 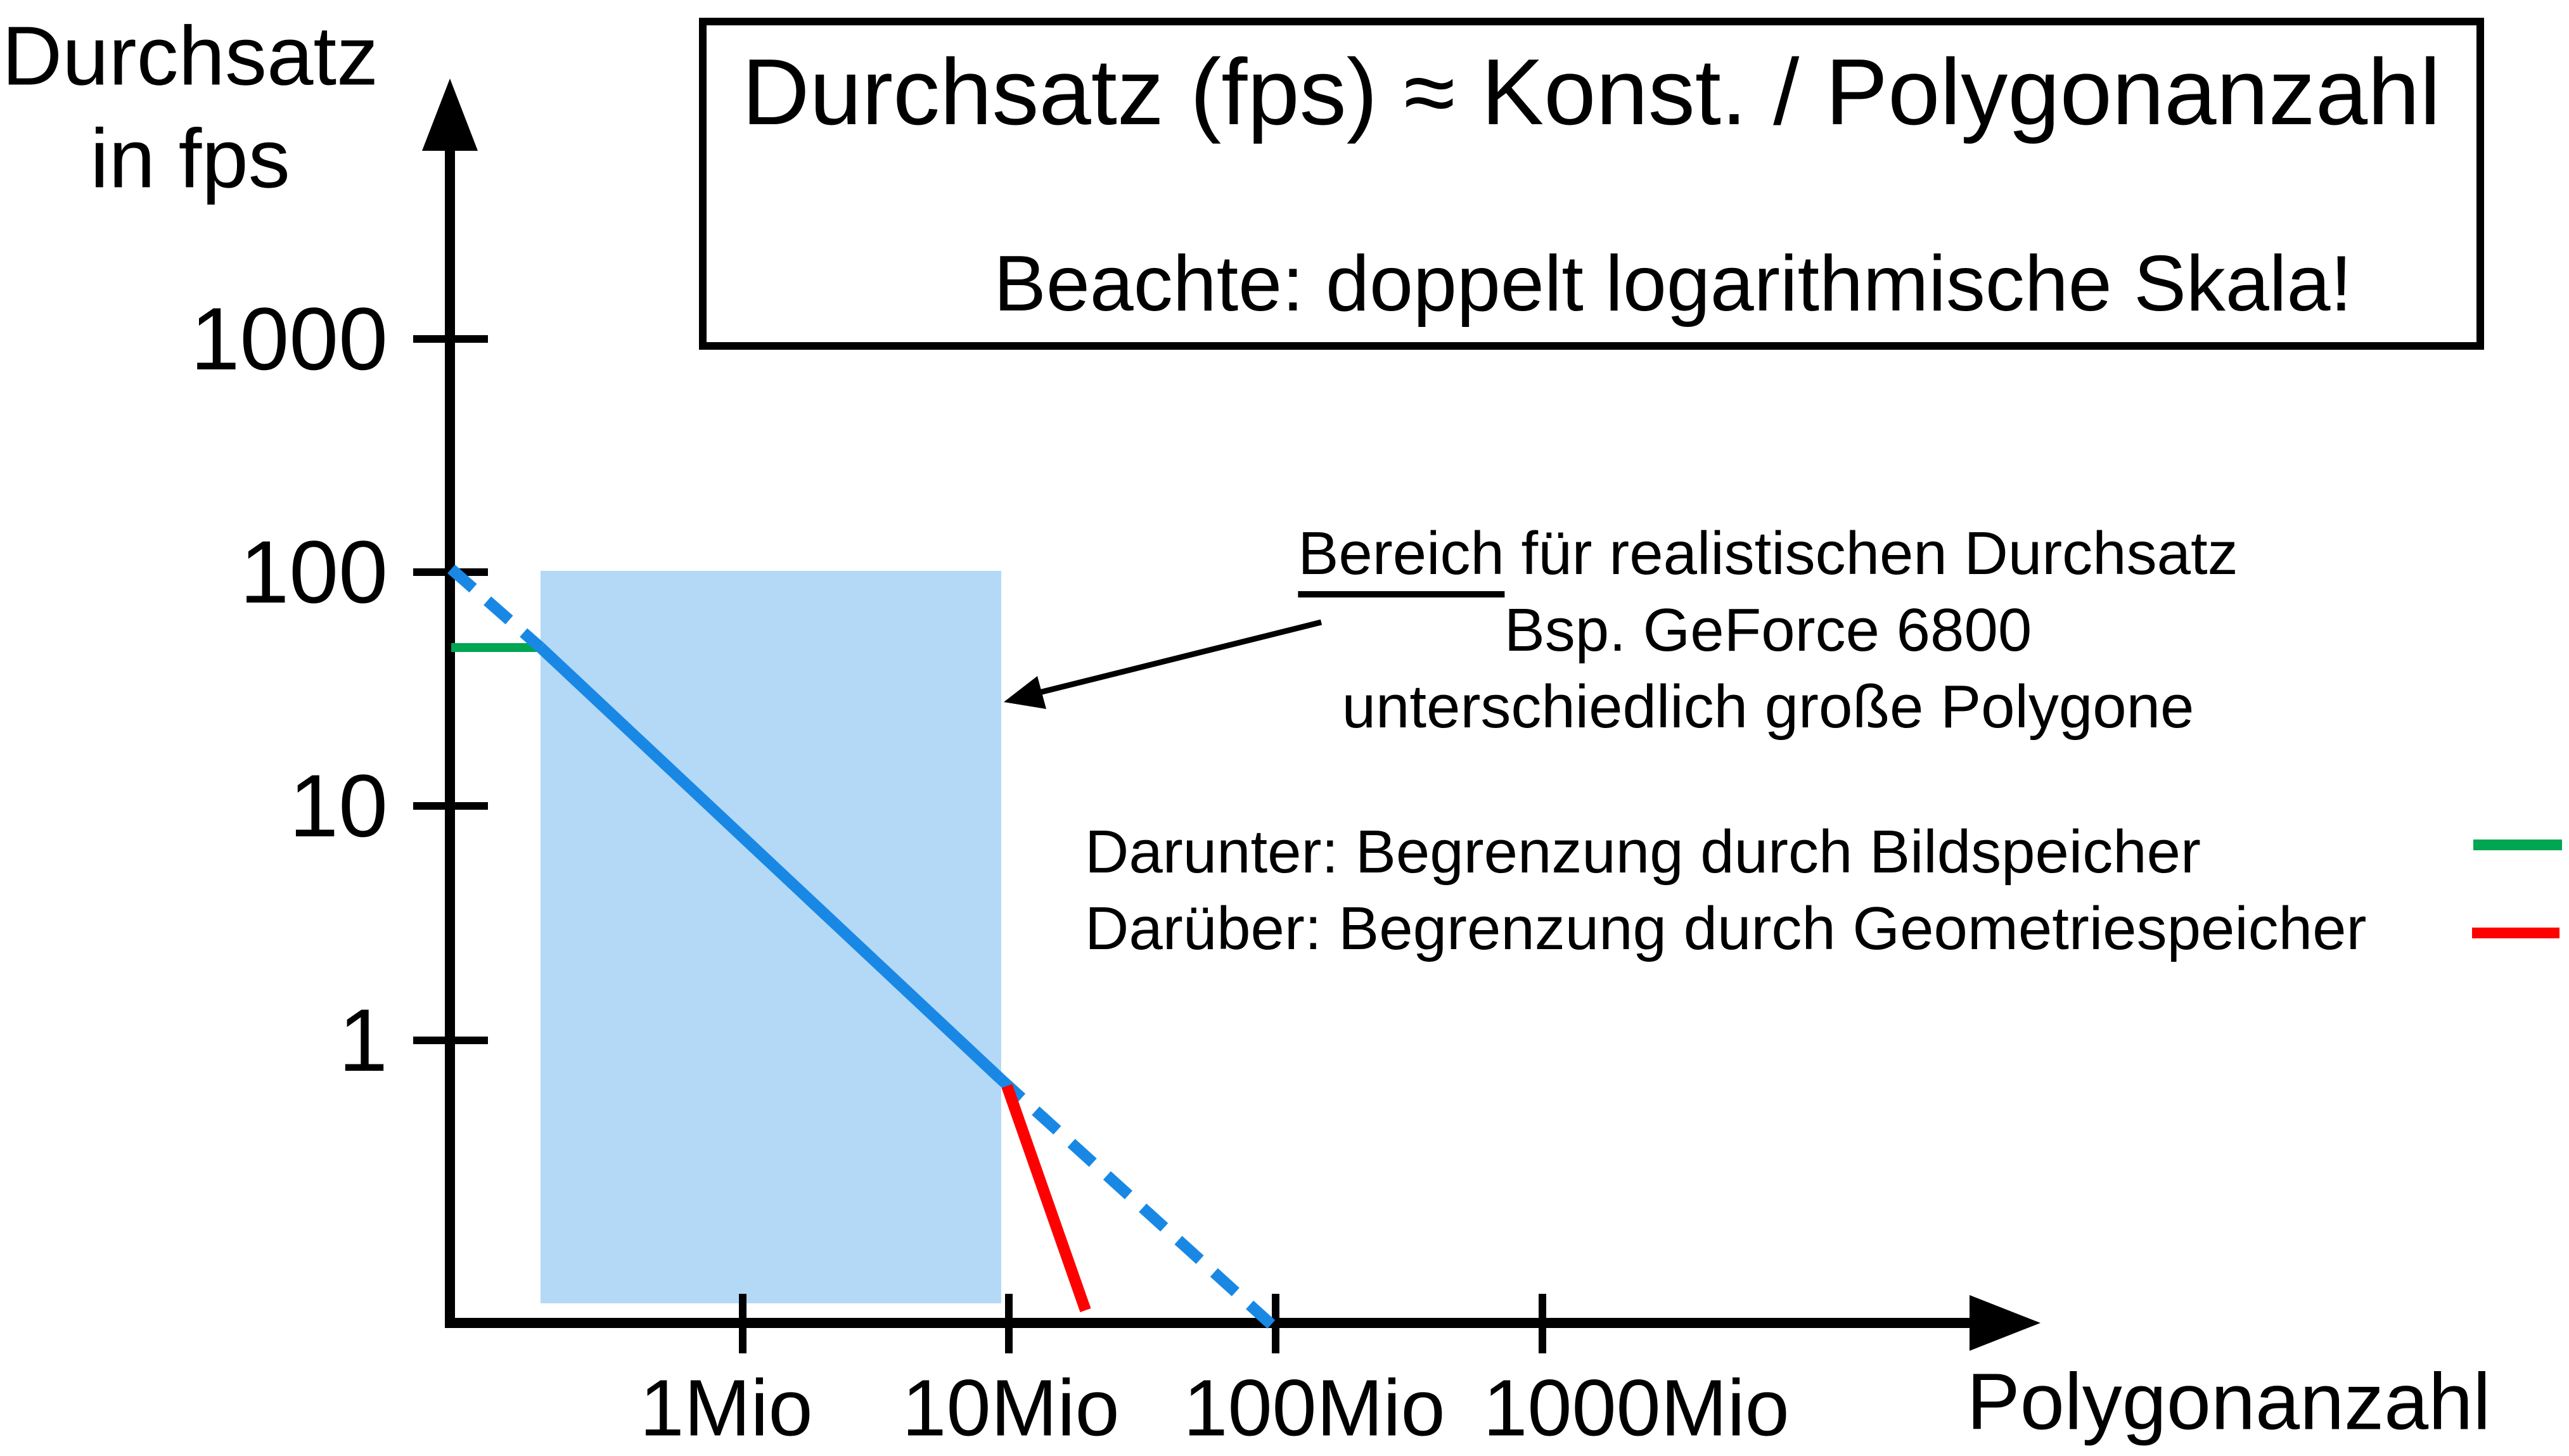 What do you see at coordinates (1046, 1198) in the screenshot?
I see `geometry-limit-line` at bounding box center [1046, 1198].